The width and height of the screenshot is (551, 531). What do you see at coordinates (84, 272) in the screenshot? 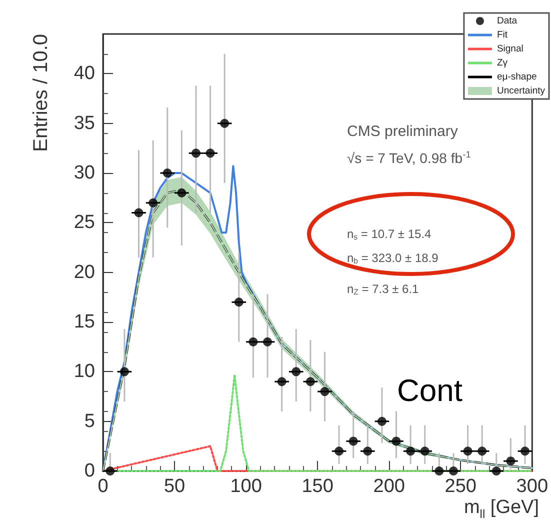
I see `y-tick-label: 20` at bounding box center [84, 272].